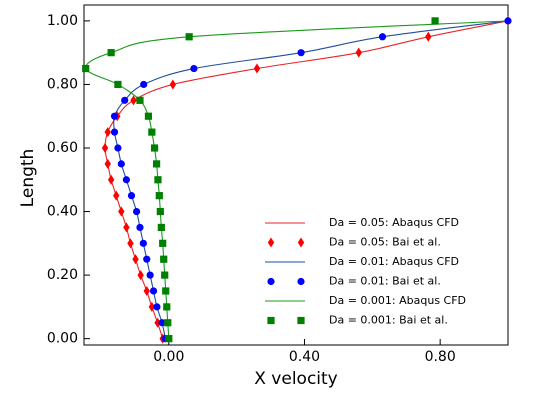 The image size is (545, 402). I want to click on y-tick-label: 0.40, so click(62, 212).